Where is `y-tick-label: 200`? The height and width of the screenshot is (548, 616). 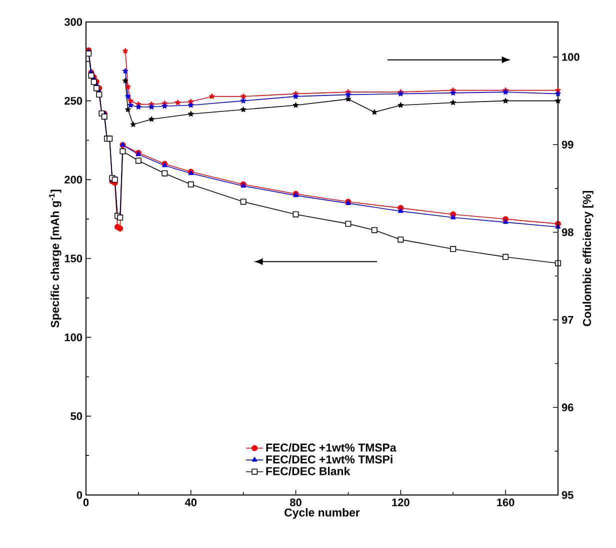
y-tick-label: 200 is located at coordinates (73, 180).